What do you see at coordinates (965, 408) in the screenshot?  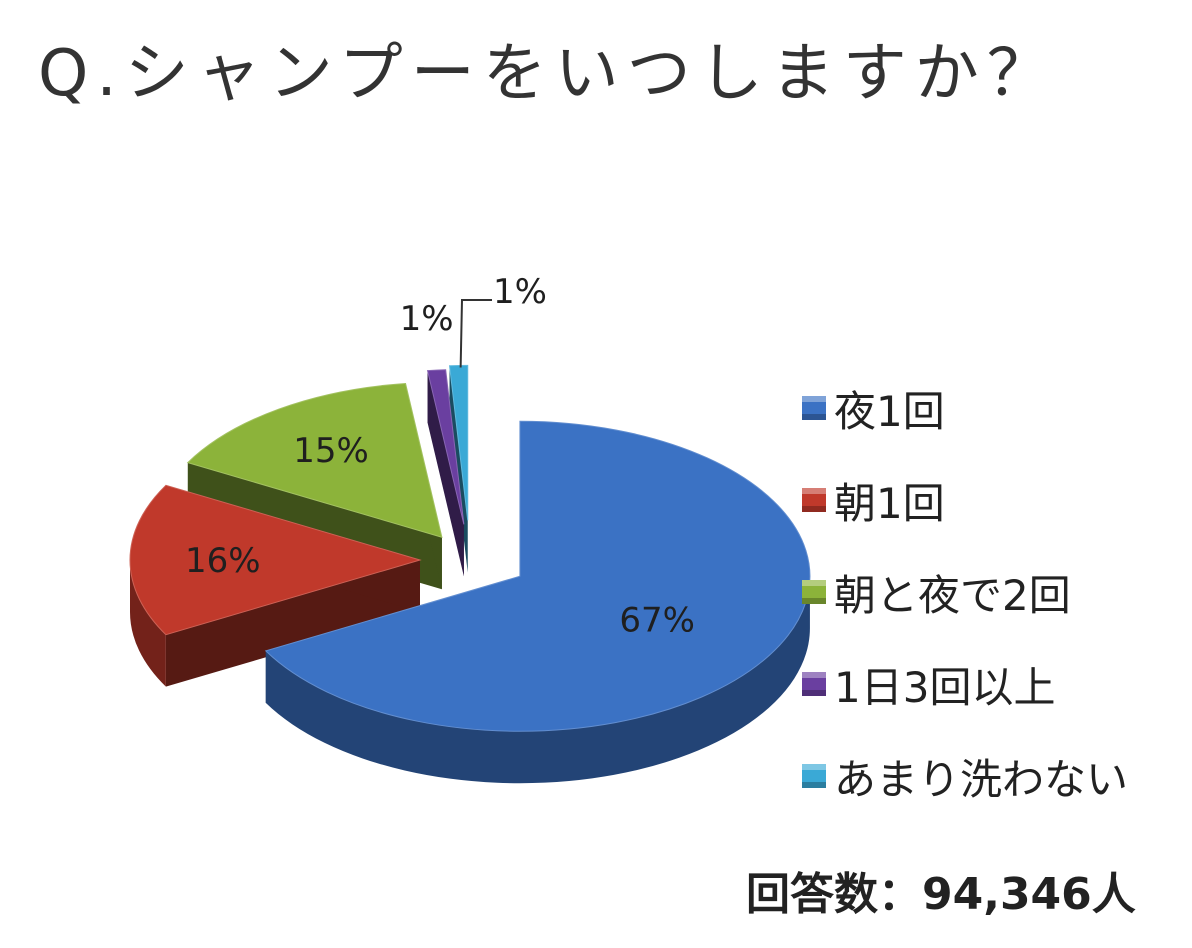 I see `legend-item-night-once: 夜1回` at bounding box center [965, 408].